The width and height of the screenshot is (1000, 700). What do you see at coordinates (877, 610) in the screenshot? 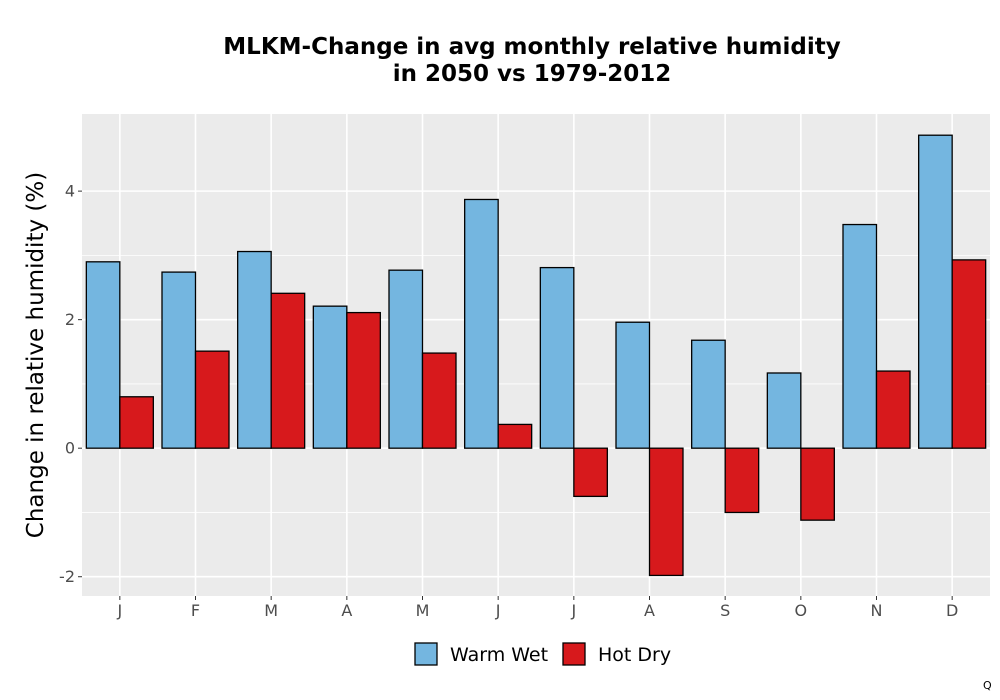
I see `x-tick-label: N` at bounding box center [877, 610].